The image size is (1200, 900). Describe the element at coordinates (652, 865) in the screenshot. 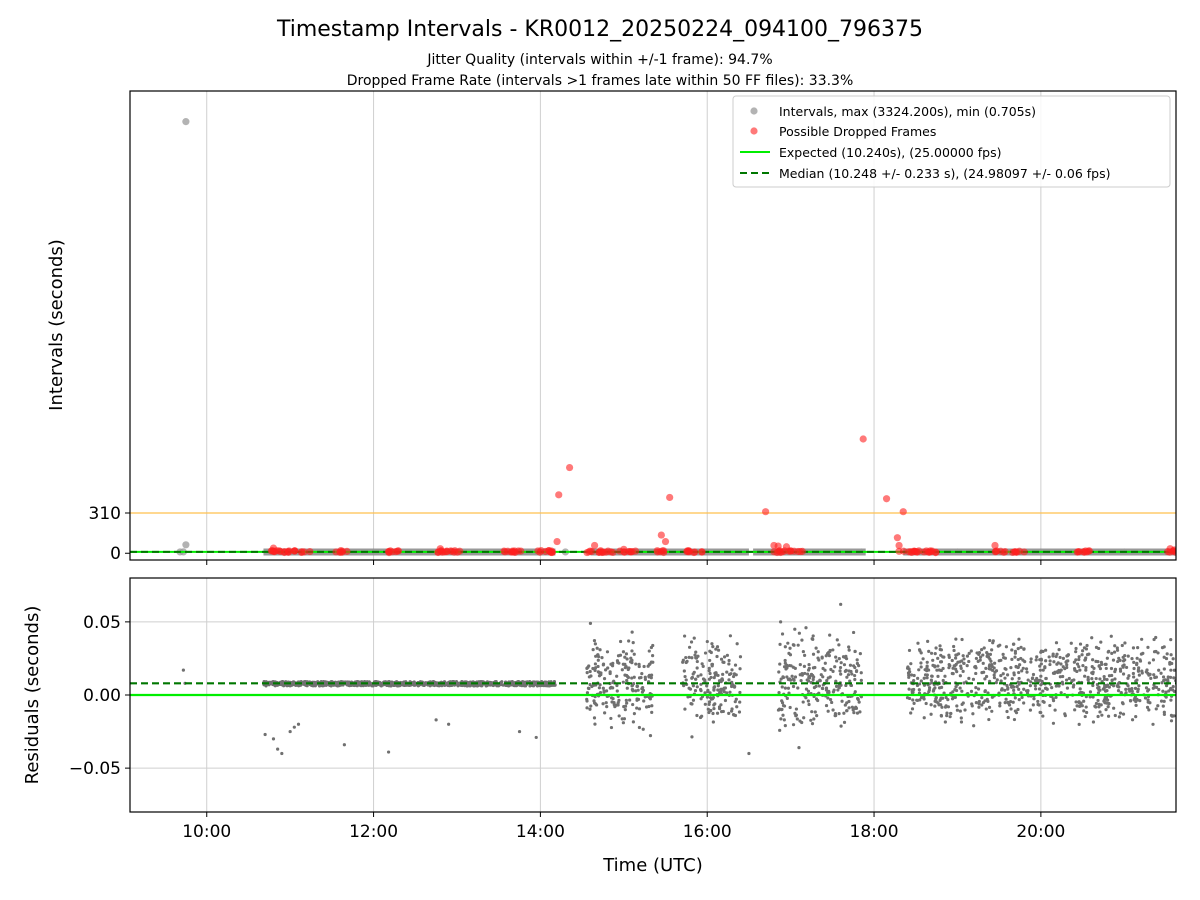

I see `x-axis-label: Time (UTC)` at that location.